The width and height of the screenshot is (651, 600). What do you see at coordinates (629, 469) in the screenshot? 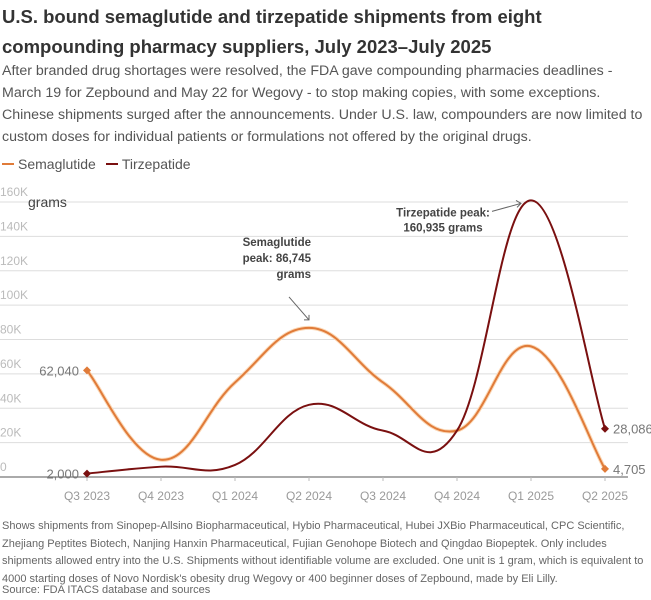
I see `endpoint-label: 4,705` at bounding box center [629, 469].